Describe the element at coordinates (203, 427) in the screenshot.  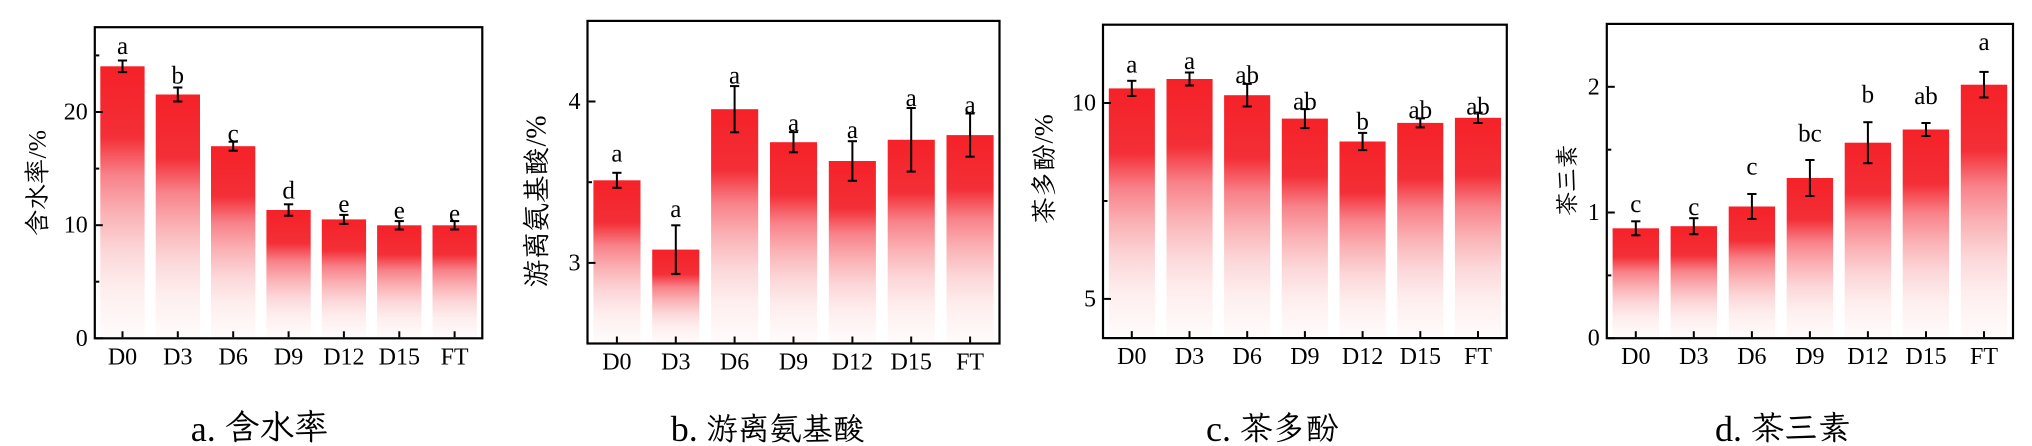
I see `svg-text: a.` at that location.